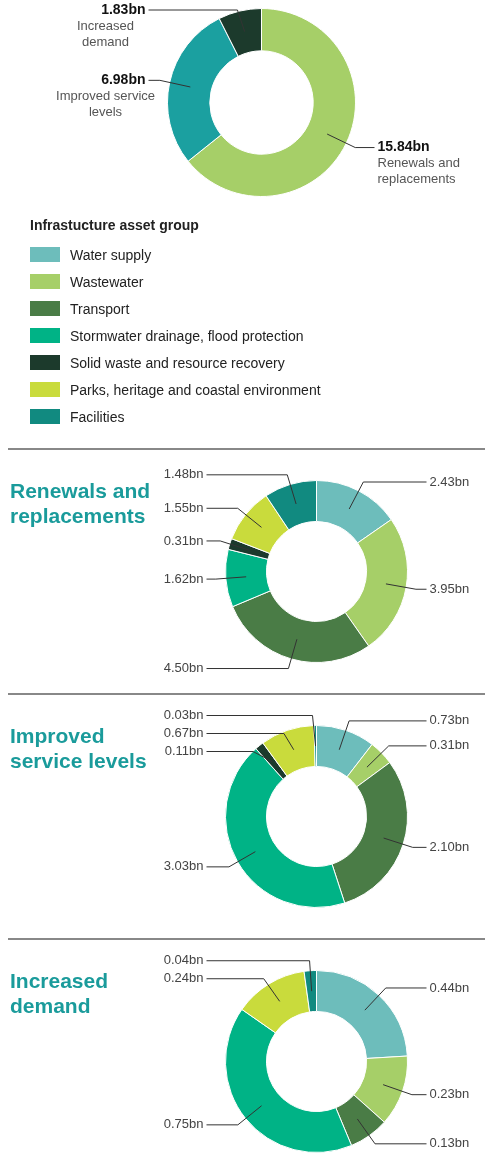 This screenshot has width=493, height=1176. Describe the element at coordinates (183, 960) in the screenshot. I see `data-label: 0.04bn` at that location.